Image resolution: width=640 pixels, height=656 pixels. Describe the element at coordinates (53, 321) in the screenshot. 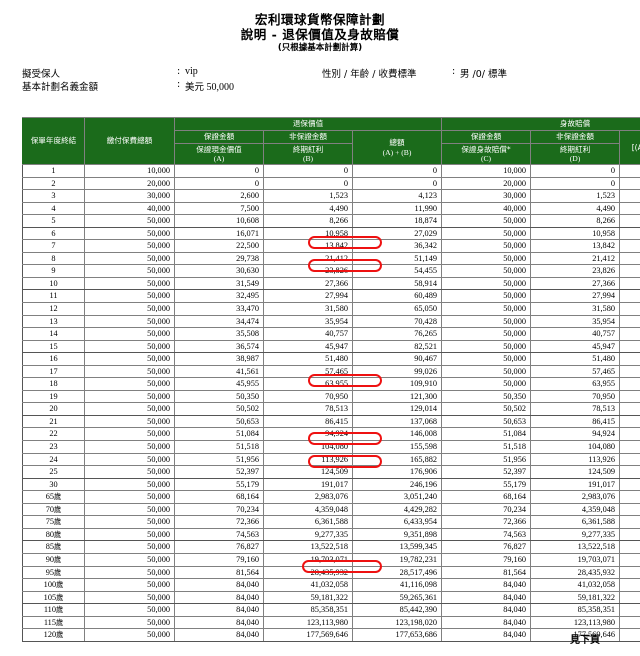

I see `cell-policy-year: 13` at that location.